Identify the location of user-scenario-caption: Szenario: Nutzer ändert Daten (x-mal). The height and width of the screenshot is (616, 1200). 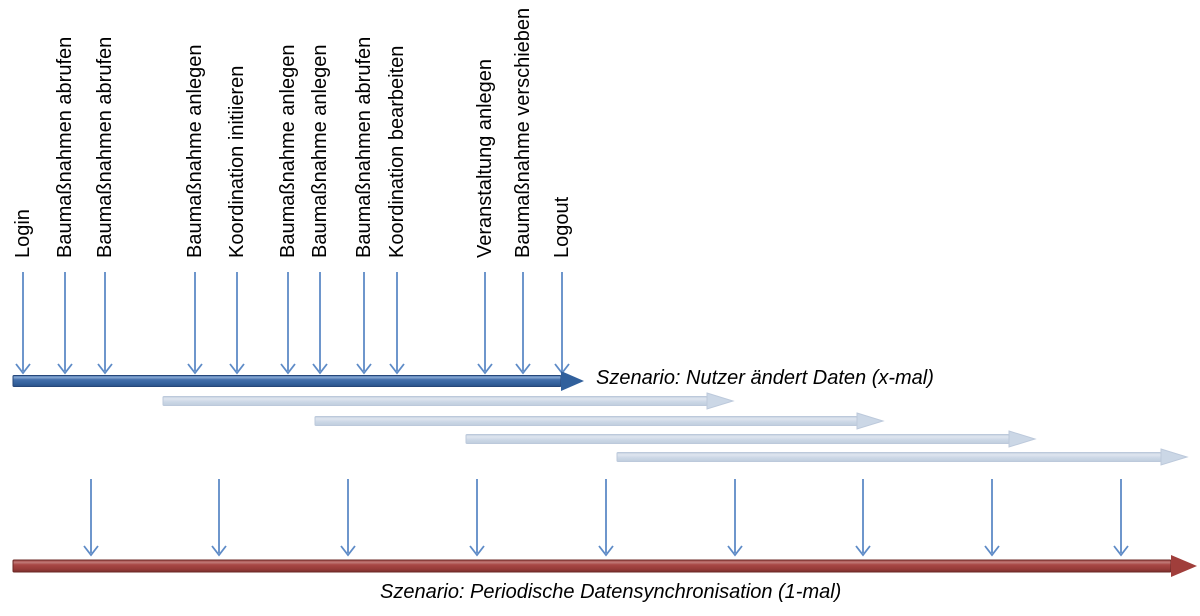
(765, 378).